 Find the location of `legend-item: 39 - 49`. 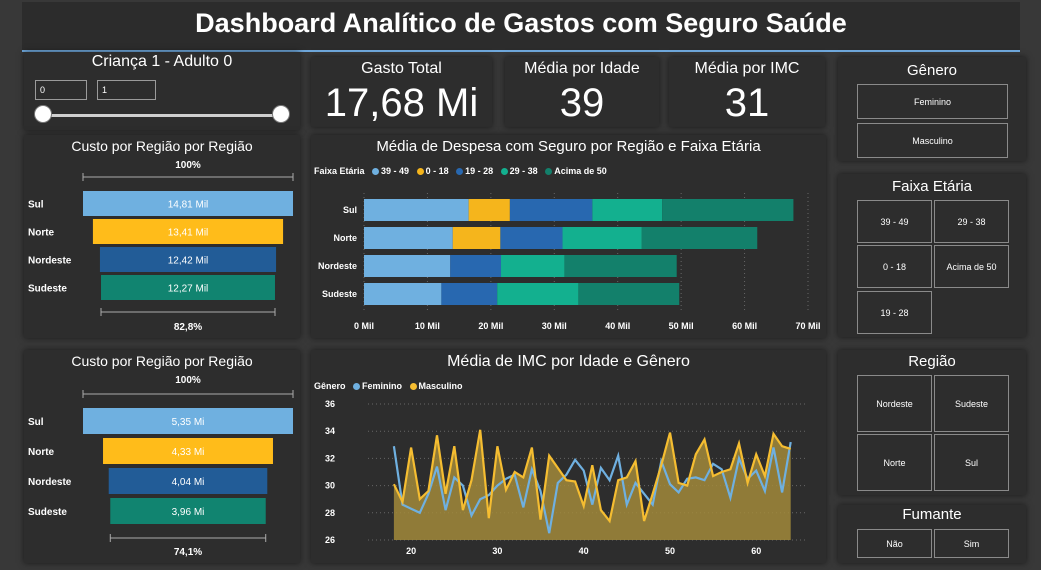

legend-item: 39 - 49 is located at coordinates (395, 171).